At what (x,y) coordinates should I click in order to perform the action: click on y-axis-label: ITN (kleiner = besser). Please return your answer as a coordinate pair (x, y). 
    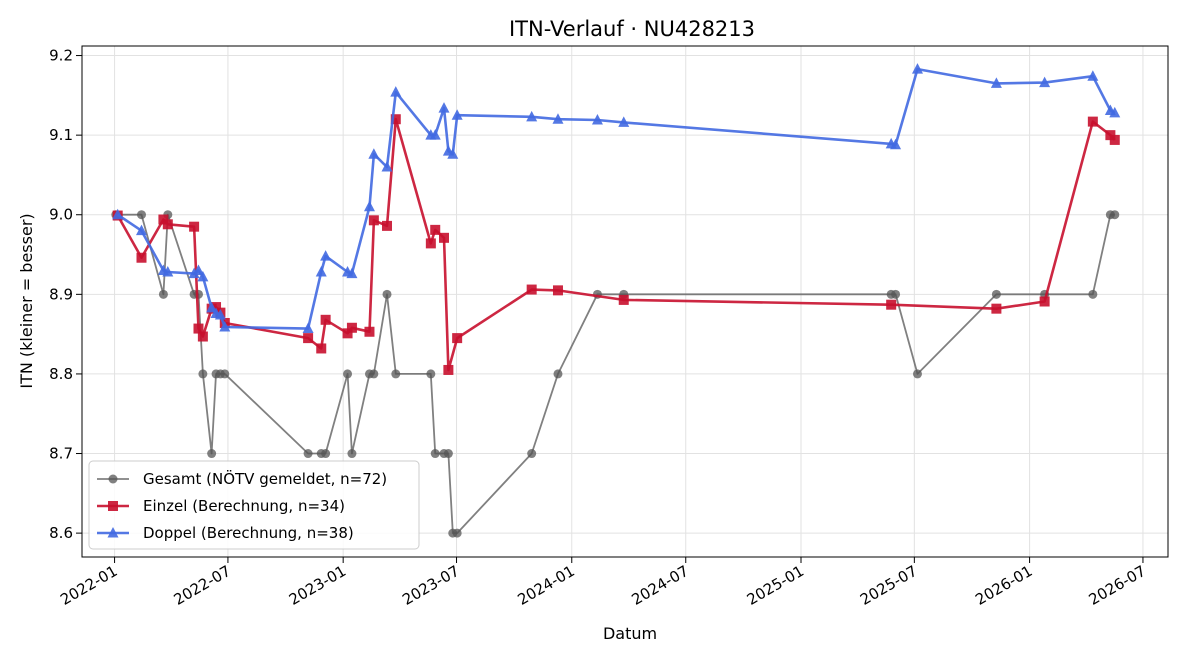
    Looking at the image, I should click on (26, 300).